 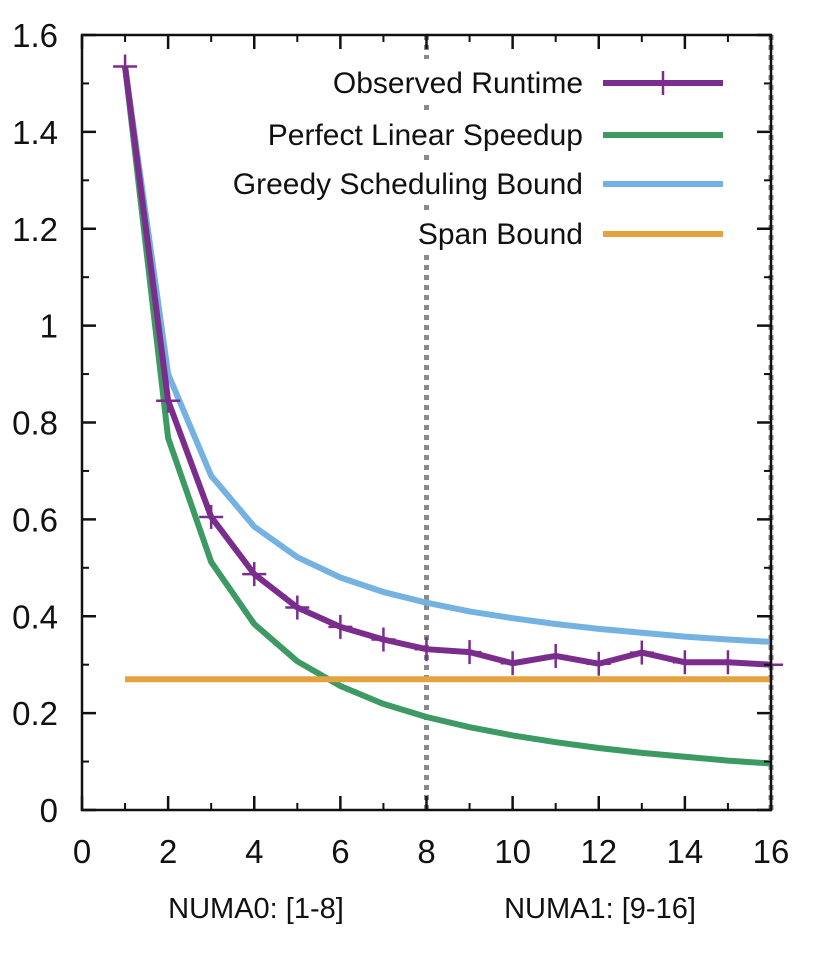 What do you see at coordinates (426, 851) in the screenshot?
I see `x-tick-label: 8` at bounding box center [426, 851].